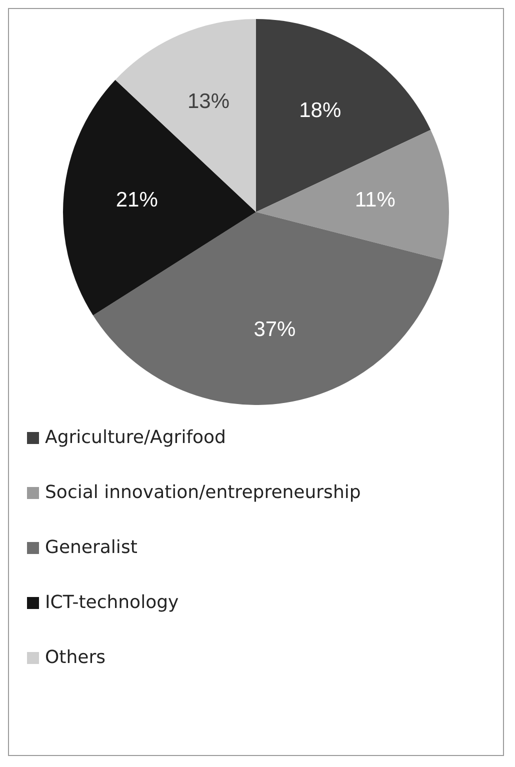  I want to click on legend-label: Agriculture/Agrifood, so click(135, 437).